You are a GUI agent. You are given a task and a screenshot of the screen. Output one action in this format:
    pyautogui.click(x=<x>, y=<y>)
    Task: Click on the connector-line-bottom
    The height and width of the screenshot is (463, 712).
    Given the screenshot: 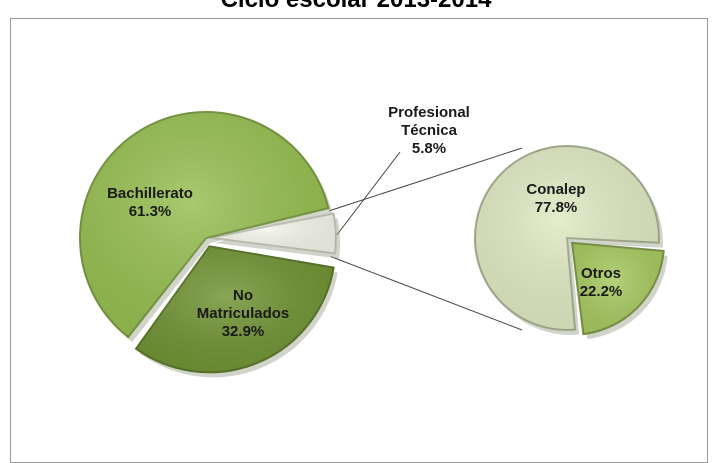 What is the action you would take?
    pyautogui.click(x=426, y=293)
    